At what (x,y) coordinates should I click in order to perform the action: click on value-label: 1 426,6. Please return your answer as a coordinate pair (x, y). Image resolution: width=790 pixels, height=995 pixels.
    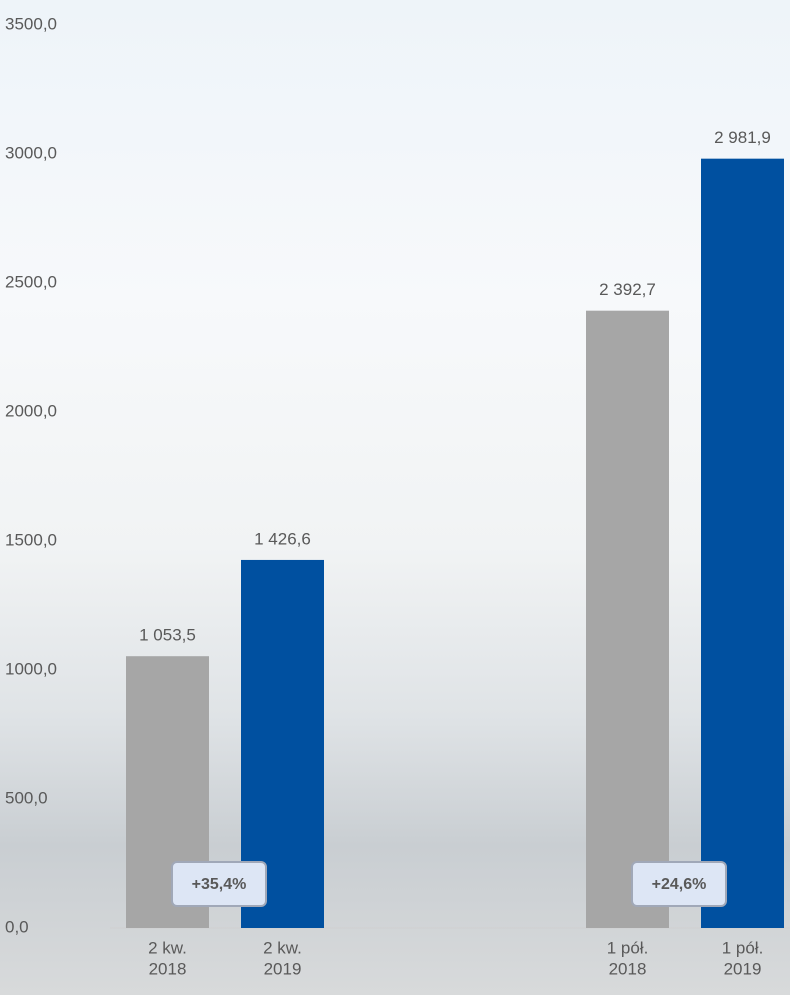
    Looking at the image, I should click on (282, 538).